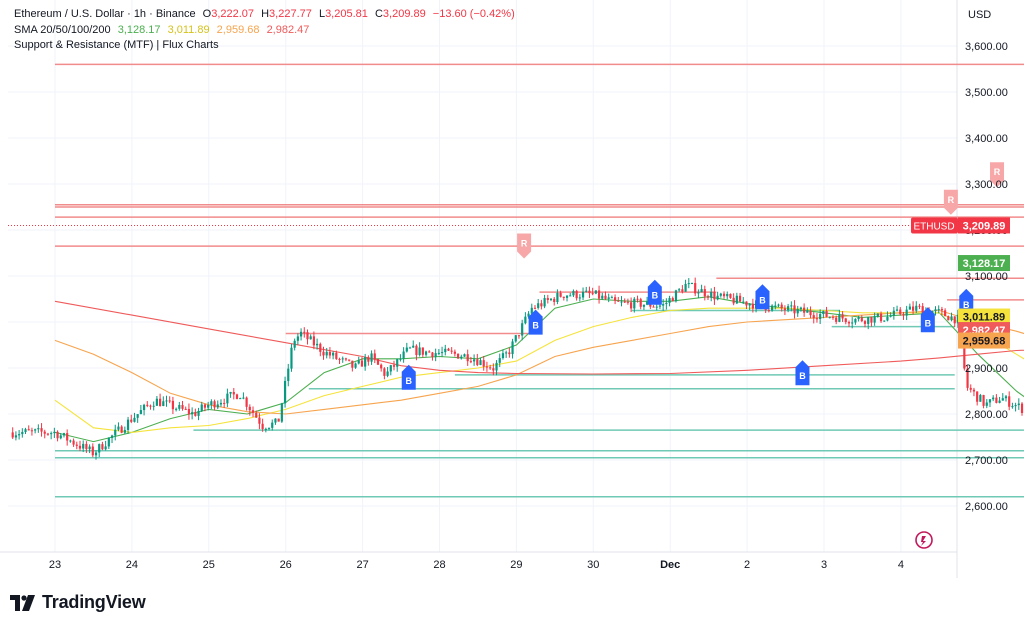 Image resolution: width=1024 pixels, height=629 pixels. What do you see at coordinates (980, 15) in the screenshot?
I see `currency-label: USD` at bounding box center [980, 15].